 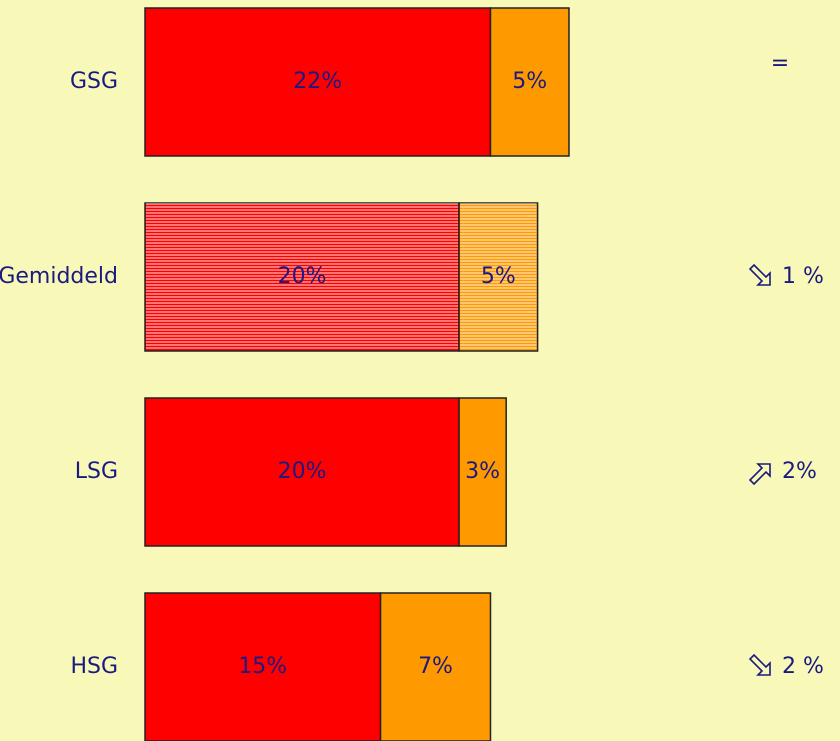 I want to click on change-label: 1 %, so click(x=803, y=276).